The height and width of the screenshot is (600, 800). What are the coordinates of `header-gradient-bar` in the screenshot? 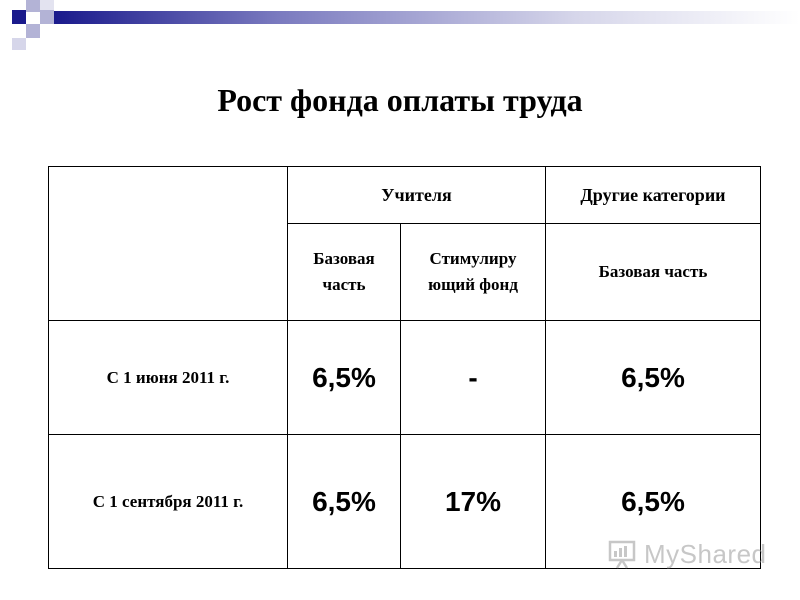 It's located at (427, 17).